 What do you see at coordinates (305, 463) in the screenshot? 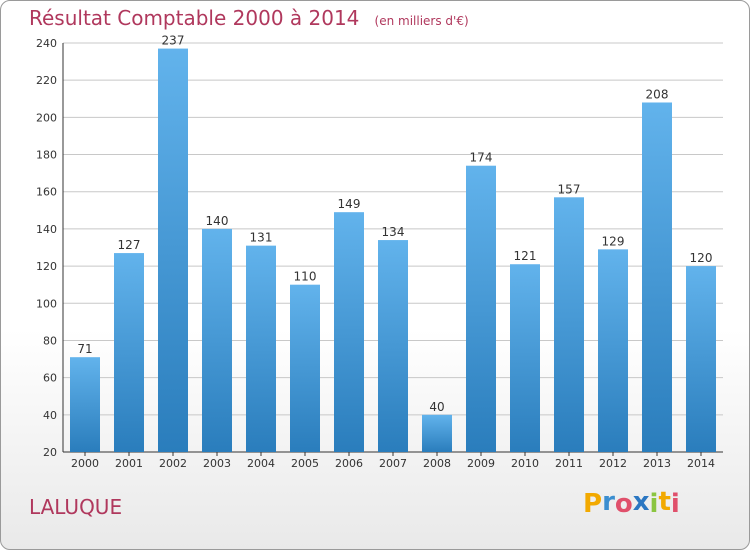
I see `x-tick-label-2005: 2005` at bounding box center [305, 463].